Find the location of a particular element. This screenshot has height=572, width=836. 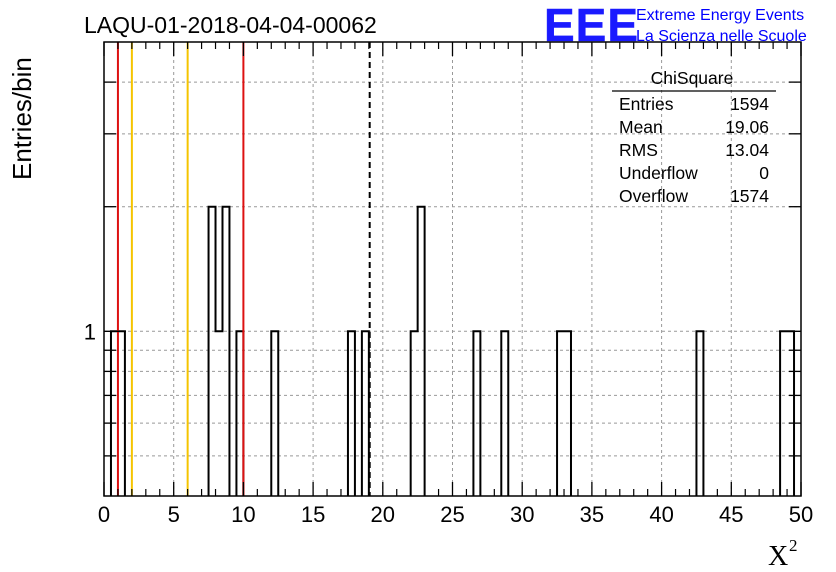

x-axis-label: X 2 is located at coordinates (783, 554).